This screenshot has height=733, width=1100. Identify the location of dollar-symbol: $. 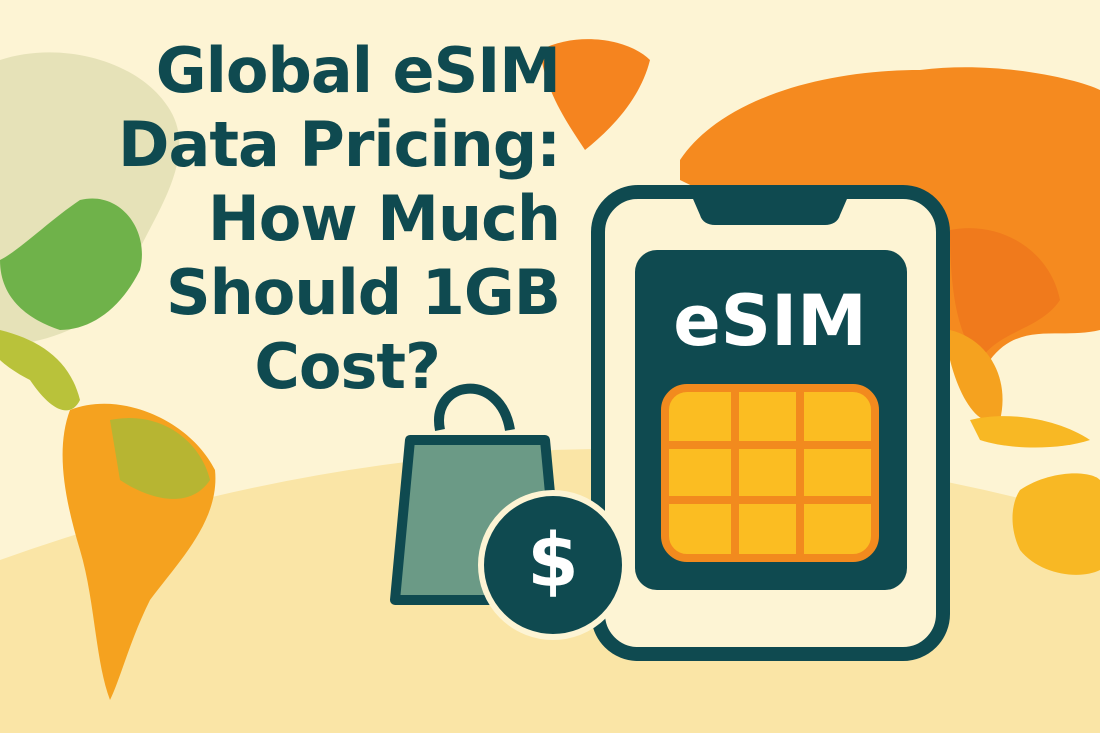
(553, 561).